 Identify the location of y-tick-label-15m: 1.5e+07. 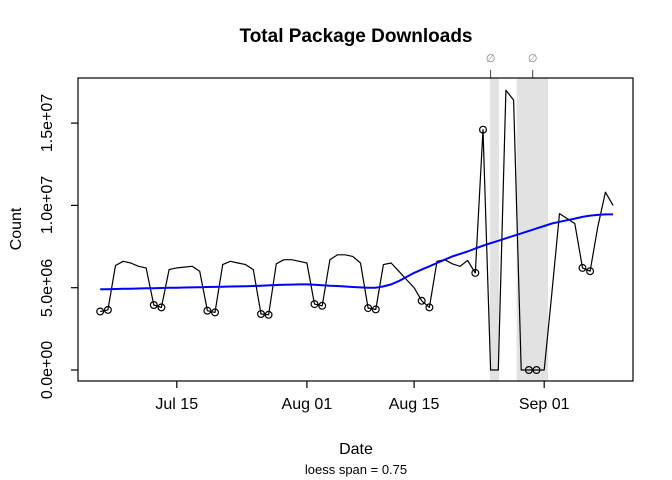
(47, 123).